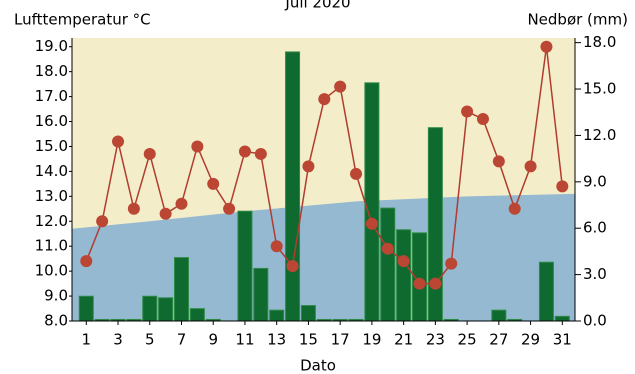 The image size is (635, 374). I want to click on y-tick-label: 16.0, so click(51, 121).